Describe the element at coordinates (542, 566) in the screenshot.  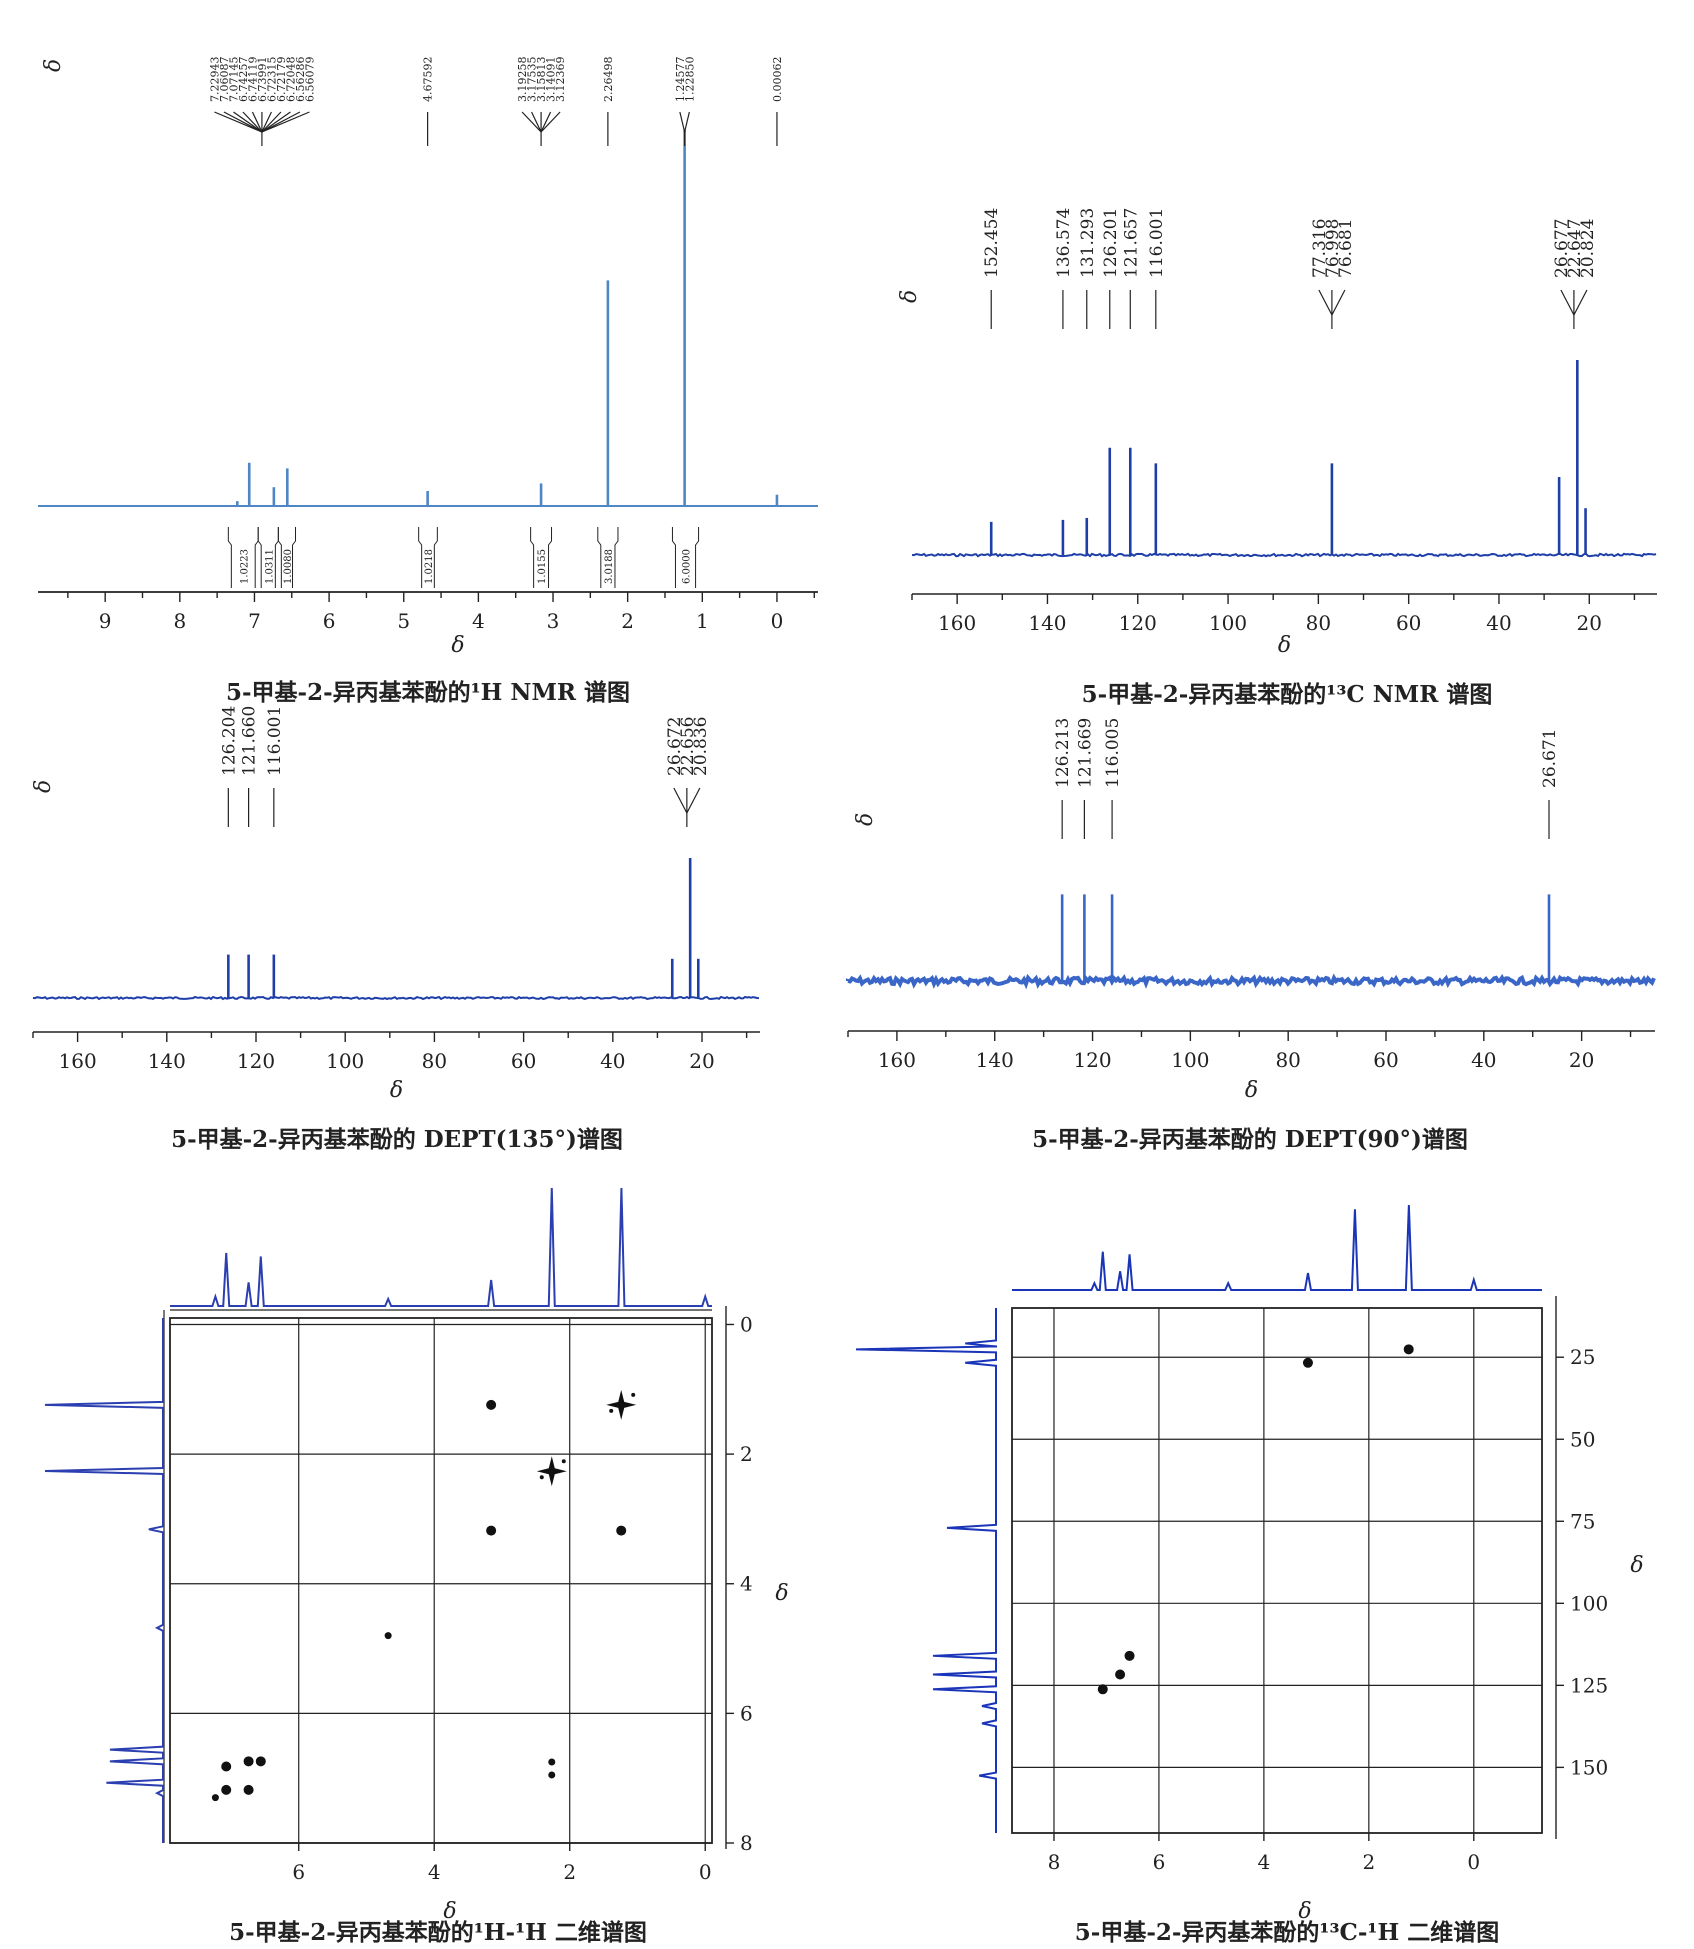
I see `integral-value: 1.0155` at that location.